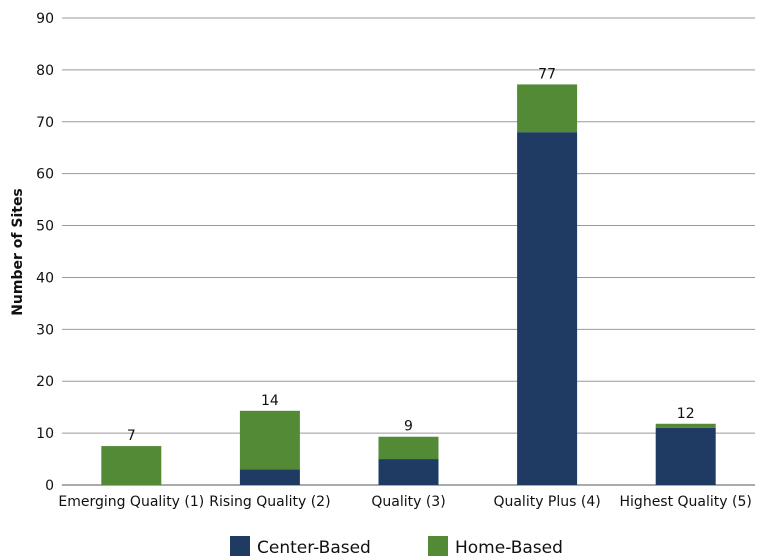 The width and height of the screenshot is (773, 556). I want to click on y-tick-label: 50, so click(45, 227).